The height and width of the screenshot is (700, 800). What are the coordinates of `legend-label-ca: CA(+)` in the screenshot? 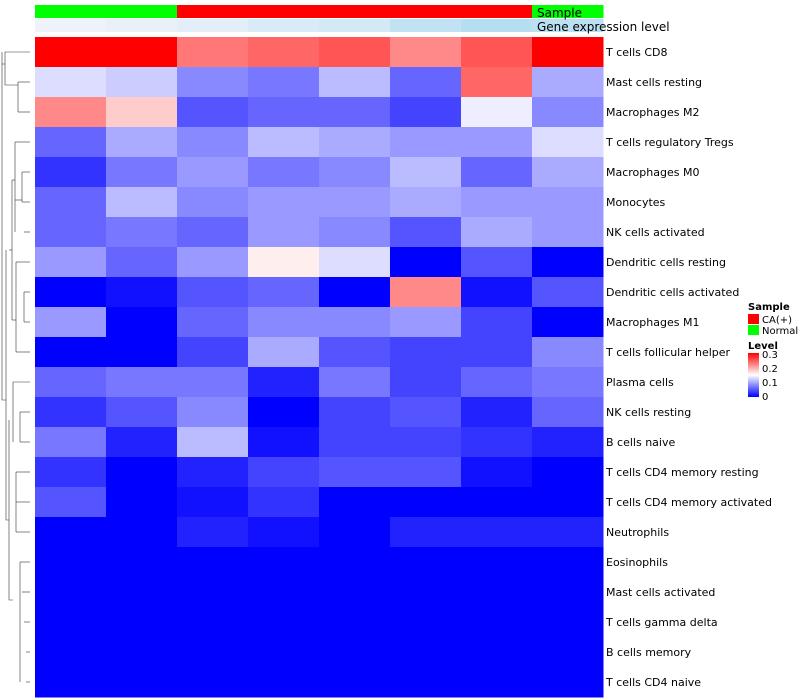 It's located at (777, 320).